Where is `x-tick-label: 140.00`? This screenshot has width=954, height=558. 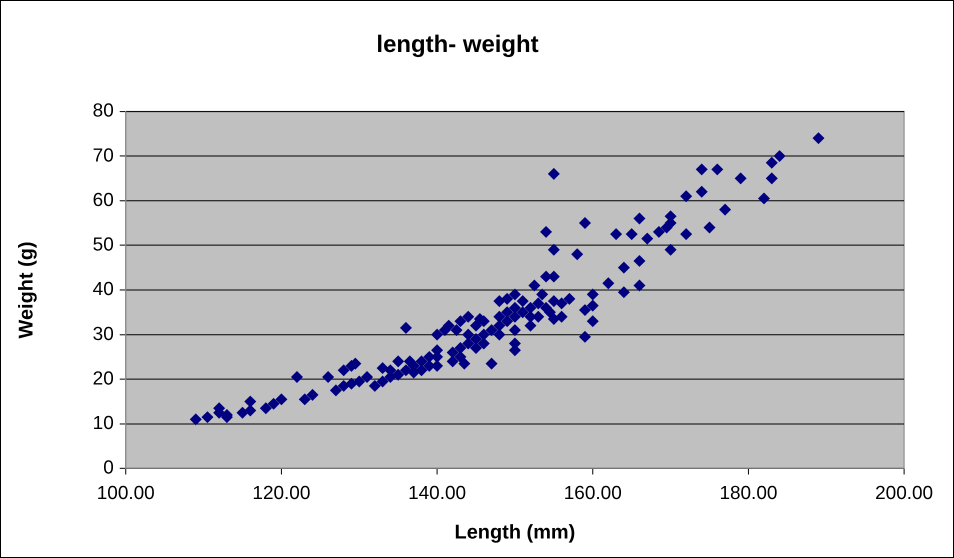
x-tick-label: 140.00 is located at coordinates (437, 493).